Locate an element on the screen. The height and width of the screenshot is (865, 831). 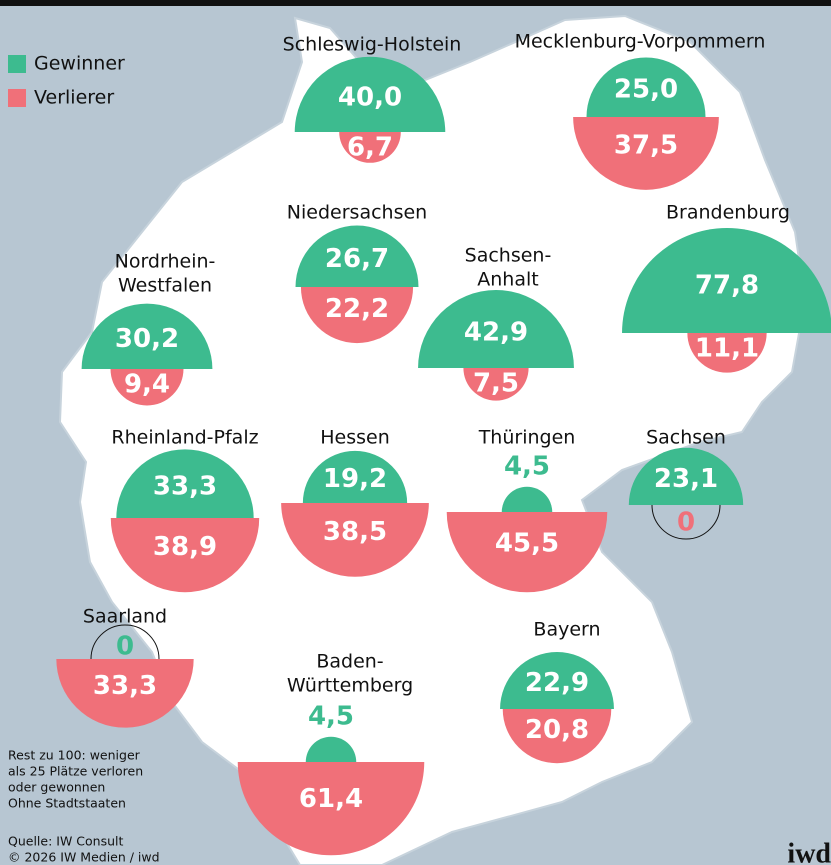
value-label: 7,5 is located at coordinates (496, 384).